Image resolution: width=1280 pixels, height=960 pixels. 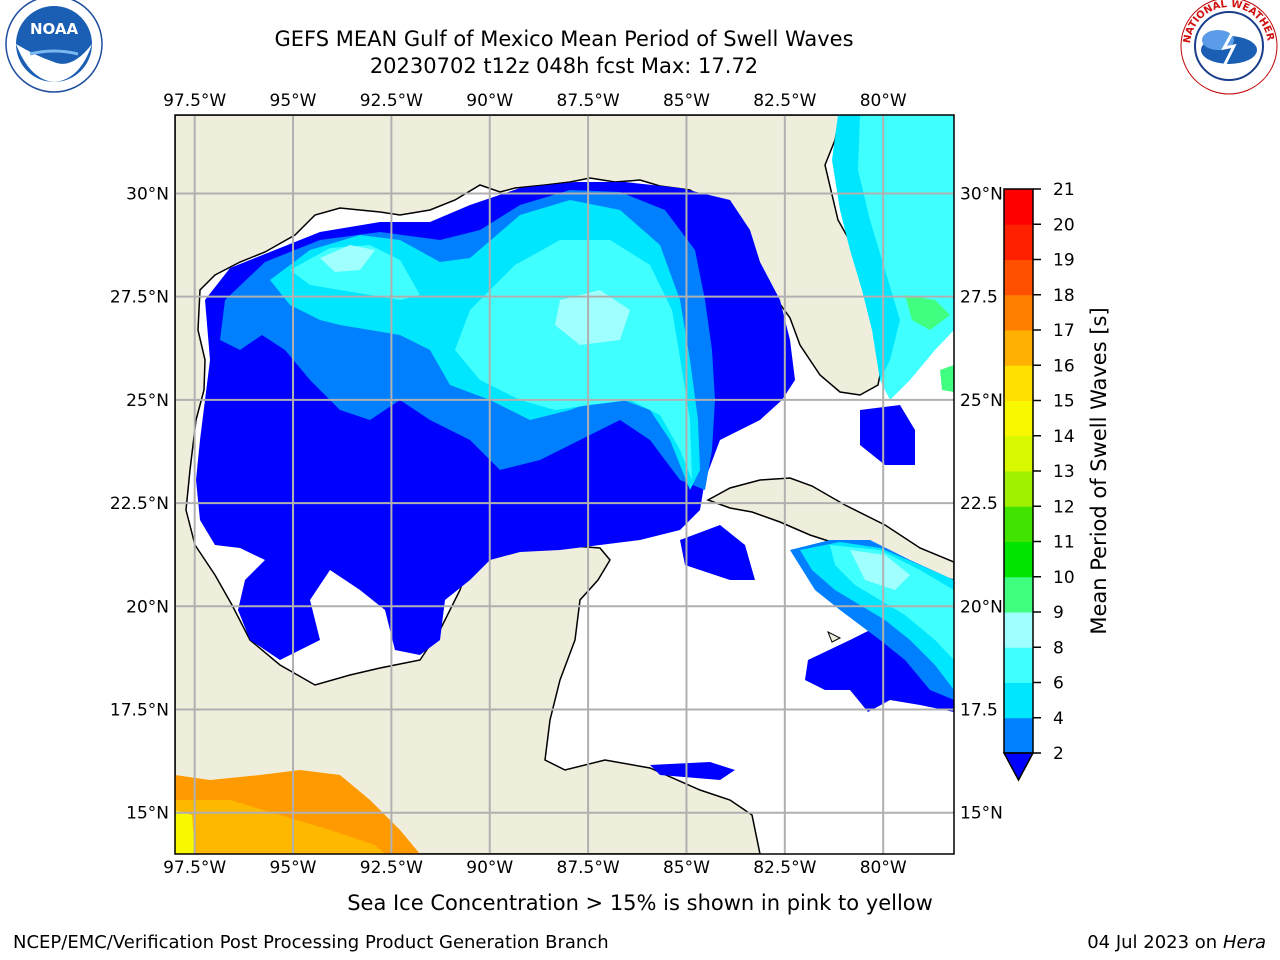 What do you see at coordinates (1058, 648) in the screenshot?
I see `colorbar-tick-3: 8` at bounding box center [1058, 648].